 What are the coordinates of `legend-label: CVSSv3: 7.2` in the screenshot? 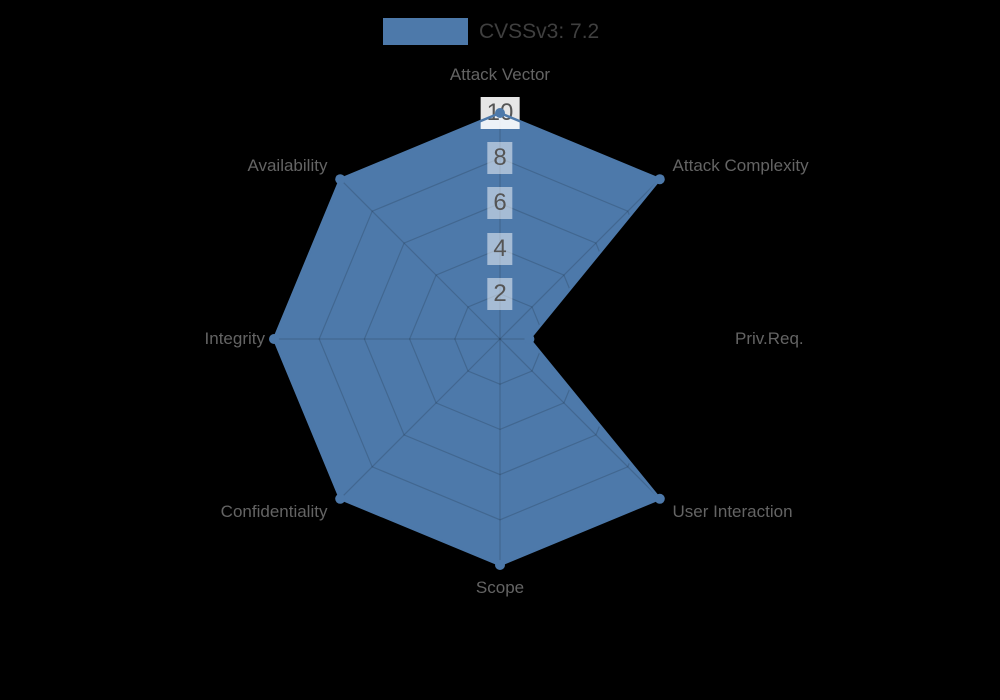 It's located at (539, 31).